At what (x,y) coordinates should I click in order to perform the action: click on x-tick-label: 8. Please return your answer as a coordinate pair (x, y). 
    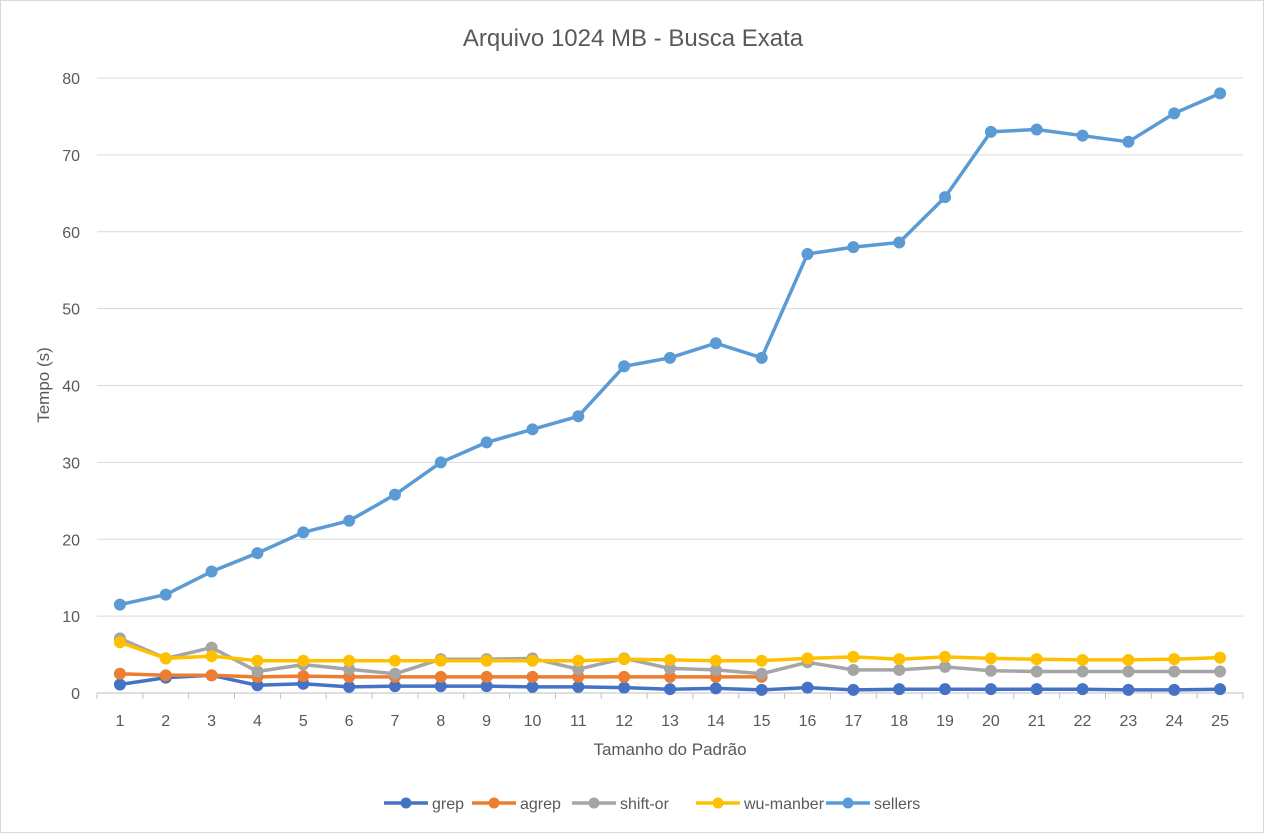
    Looking at the image, I should click on (440, 721).